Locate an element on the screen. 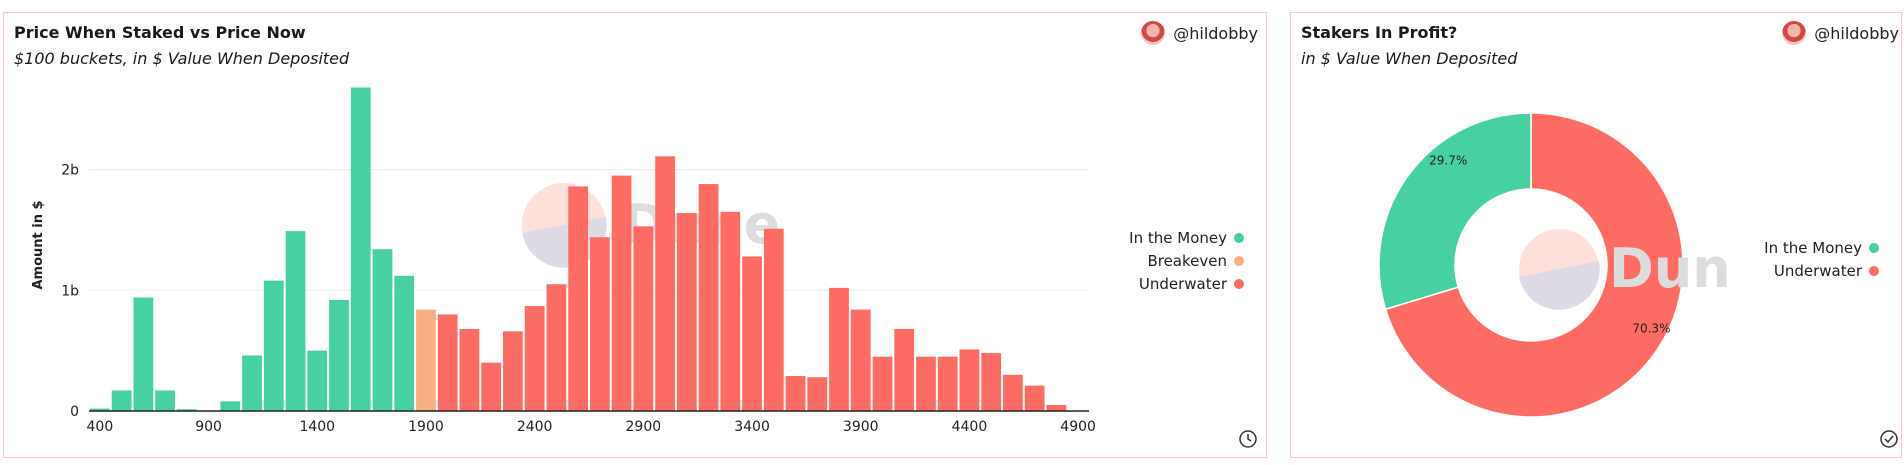 The width and height of the screenshot is (1904, 465). chart-title: Stakers In Profit? is located at coordinates (1379, 32).